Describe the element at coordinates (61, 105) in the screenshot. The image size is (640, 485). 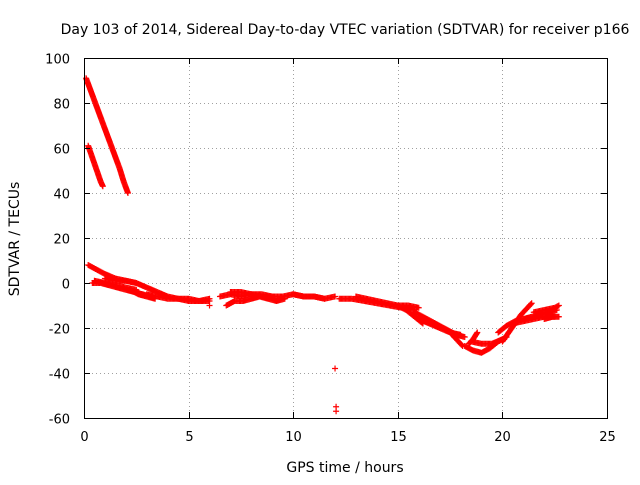
I see `y-tick-label: 80` at that location.